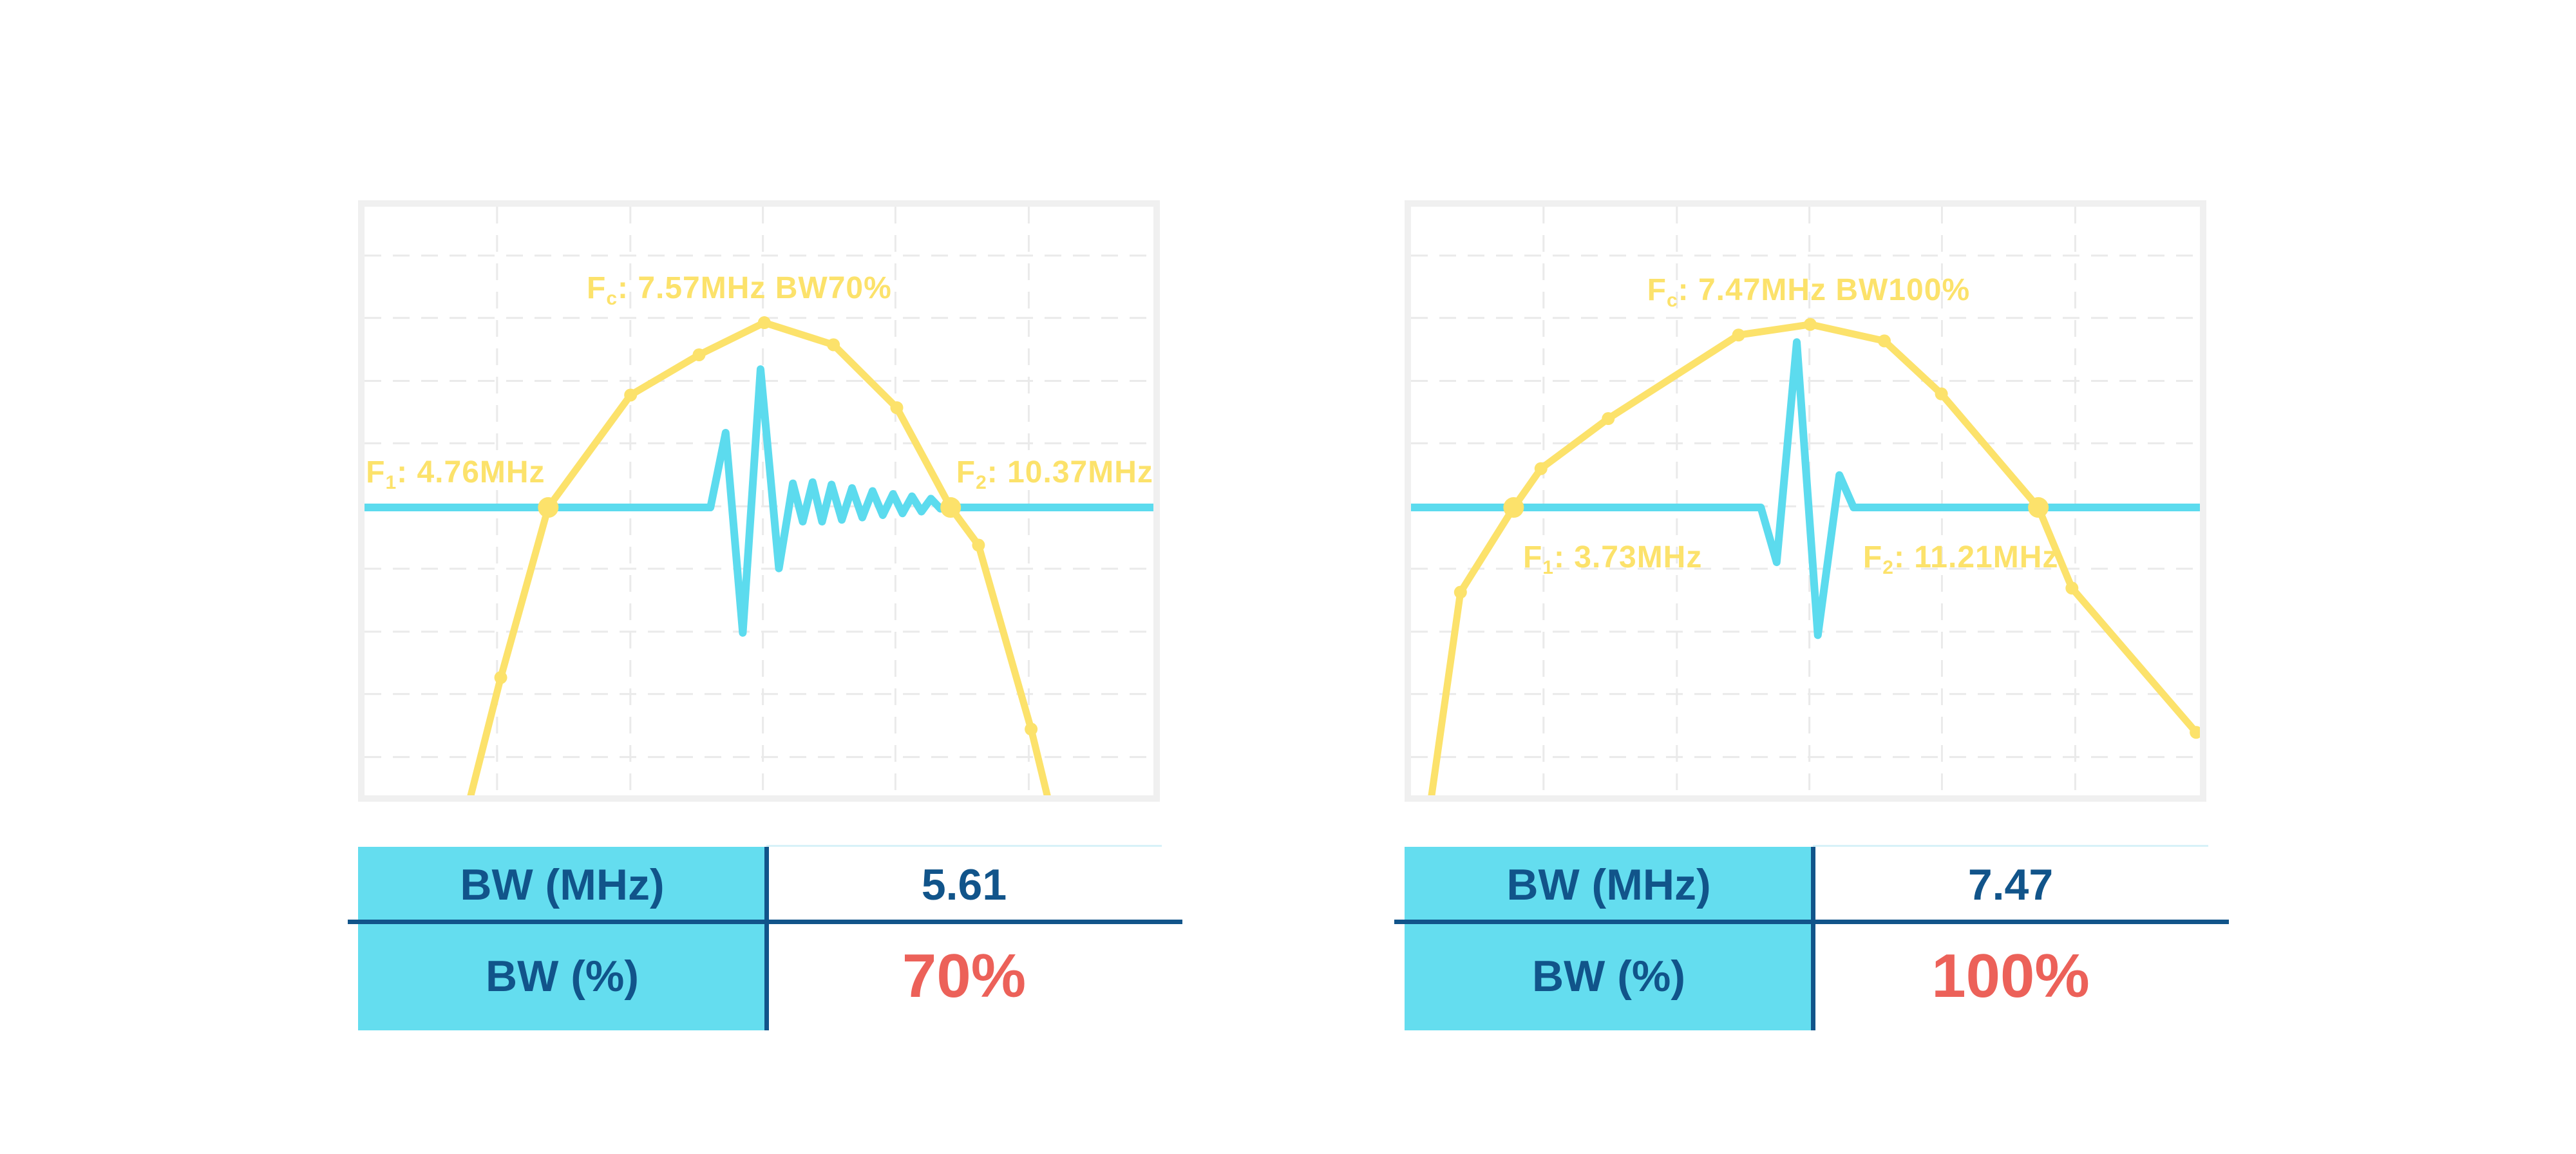  I want to click on f2-frequency-label: F2: 10.37MHz, so click(1054, 474).